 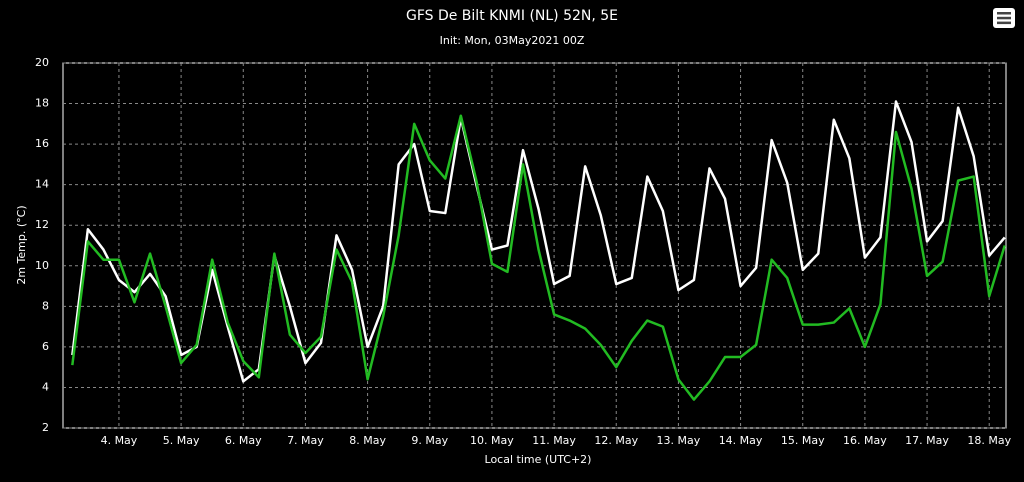 What do you see at coordinates (927, 440) in the screenshot?
I see `x-tick-label: 17. May` at bounding box center [927, 440].